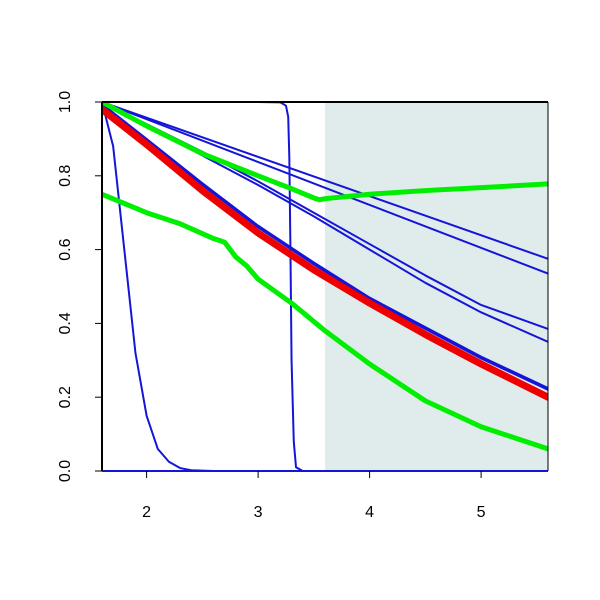 Image resolution: width=600 pixels, height=600 pixels. Describe the element at coordinates (481, 512) in the screenshot. I see `x-tick-label-5: 5` at that location.